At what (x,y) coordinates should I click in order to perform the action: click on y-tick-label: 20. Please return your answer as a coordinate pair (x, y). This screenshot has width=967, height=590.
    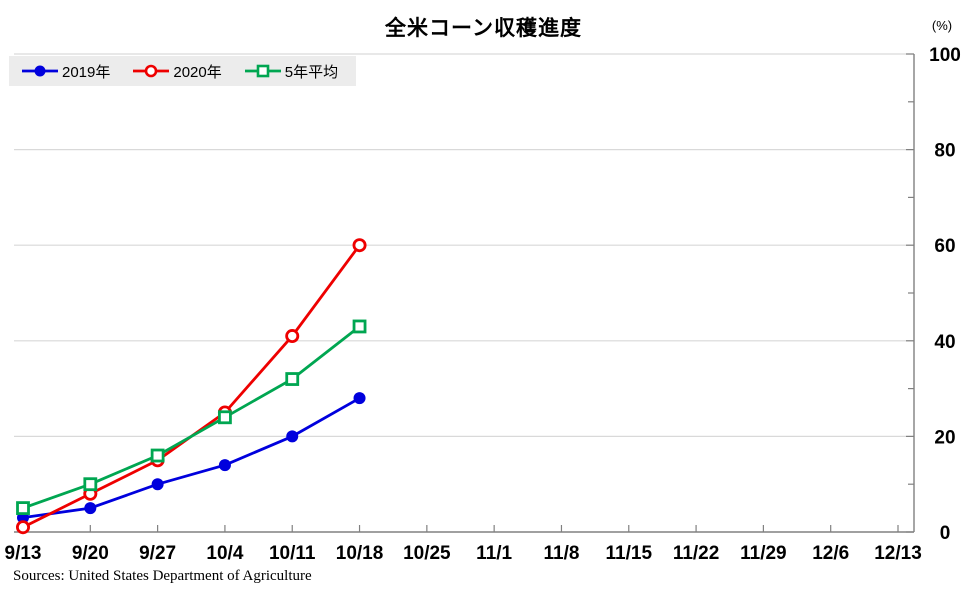
    Looking at the image, I should click on (944, 437).